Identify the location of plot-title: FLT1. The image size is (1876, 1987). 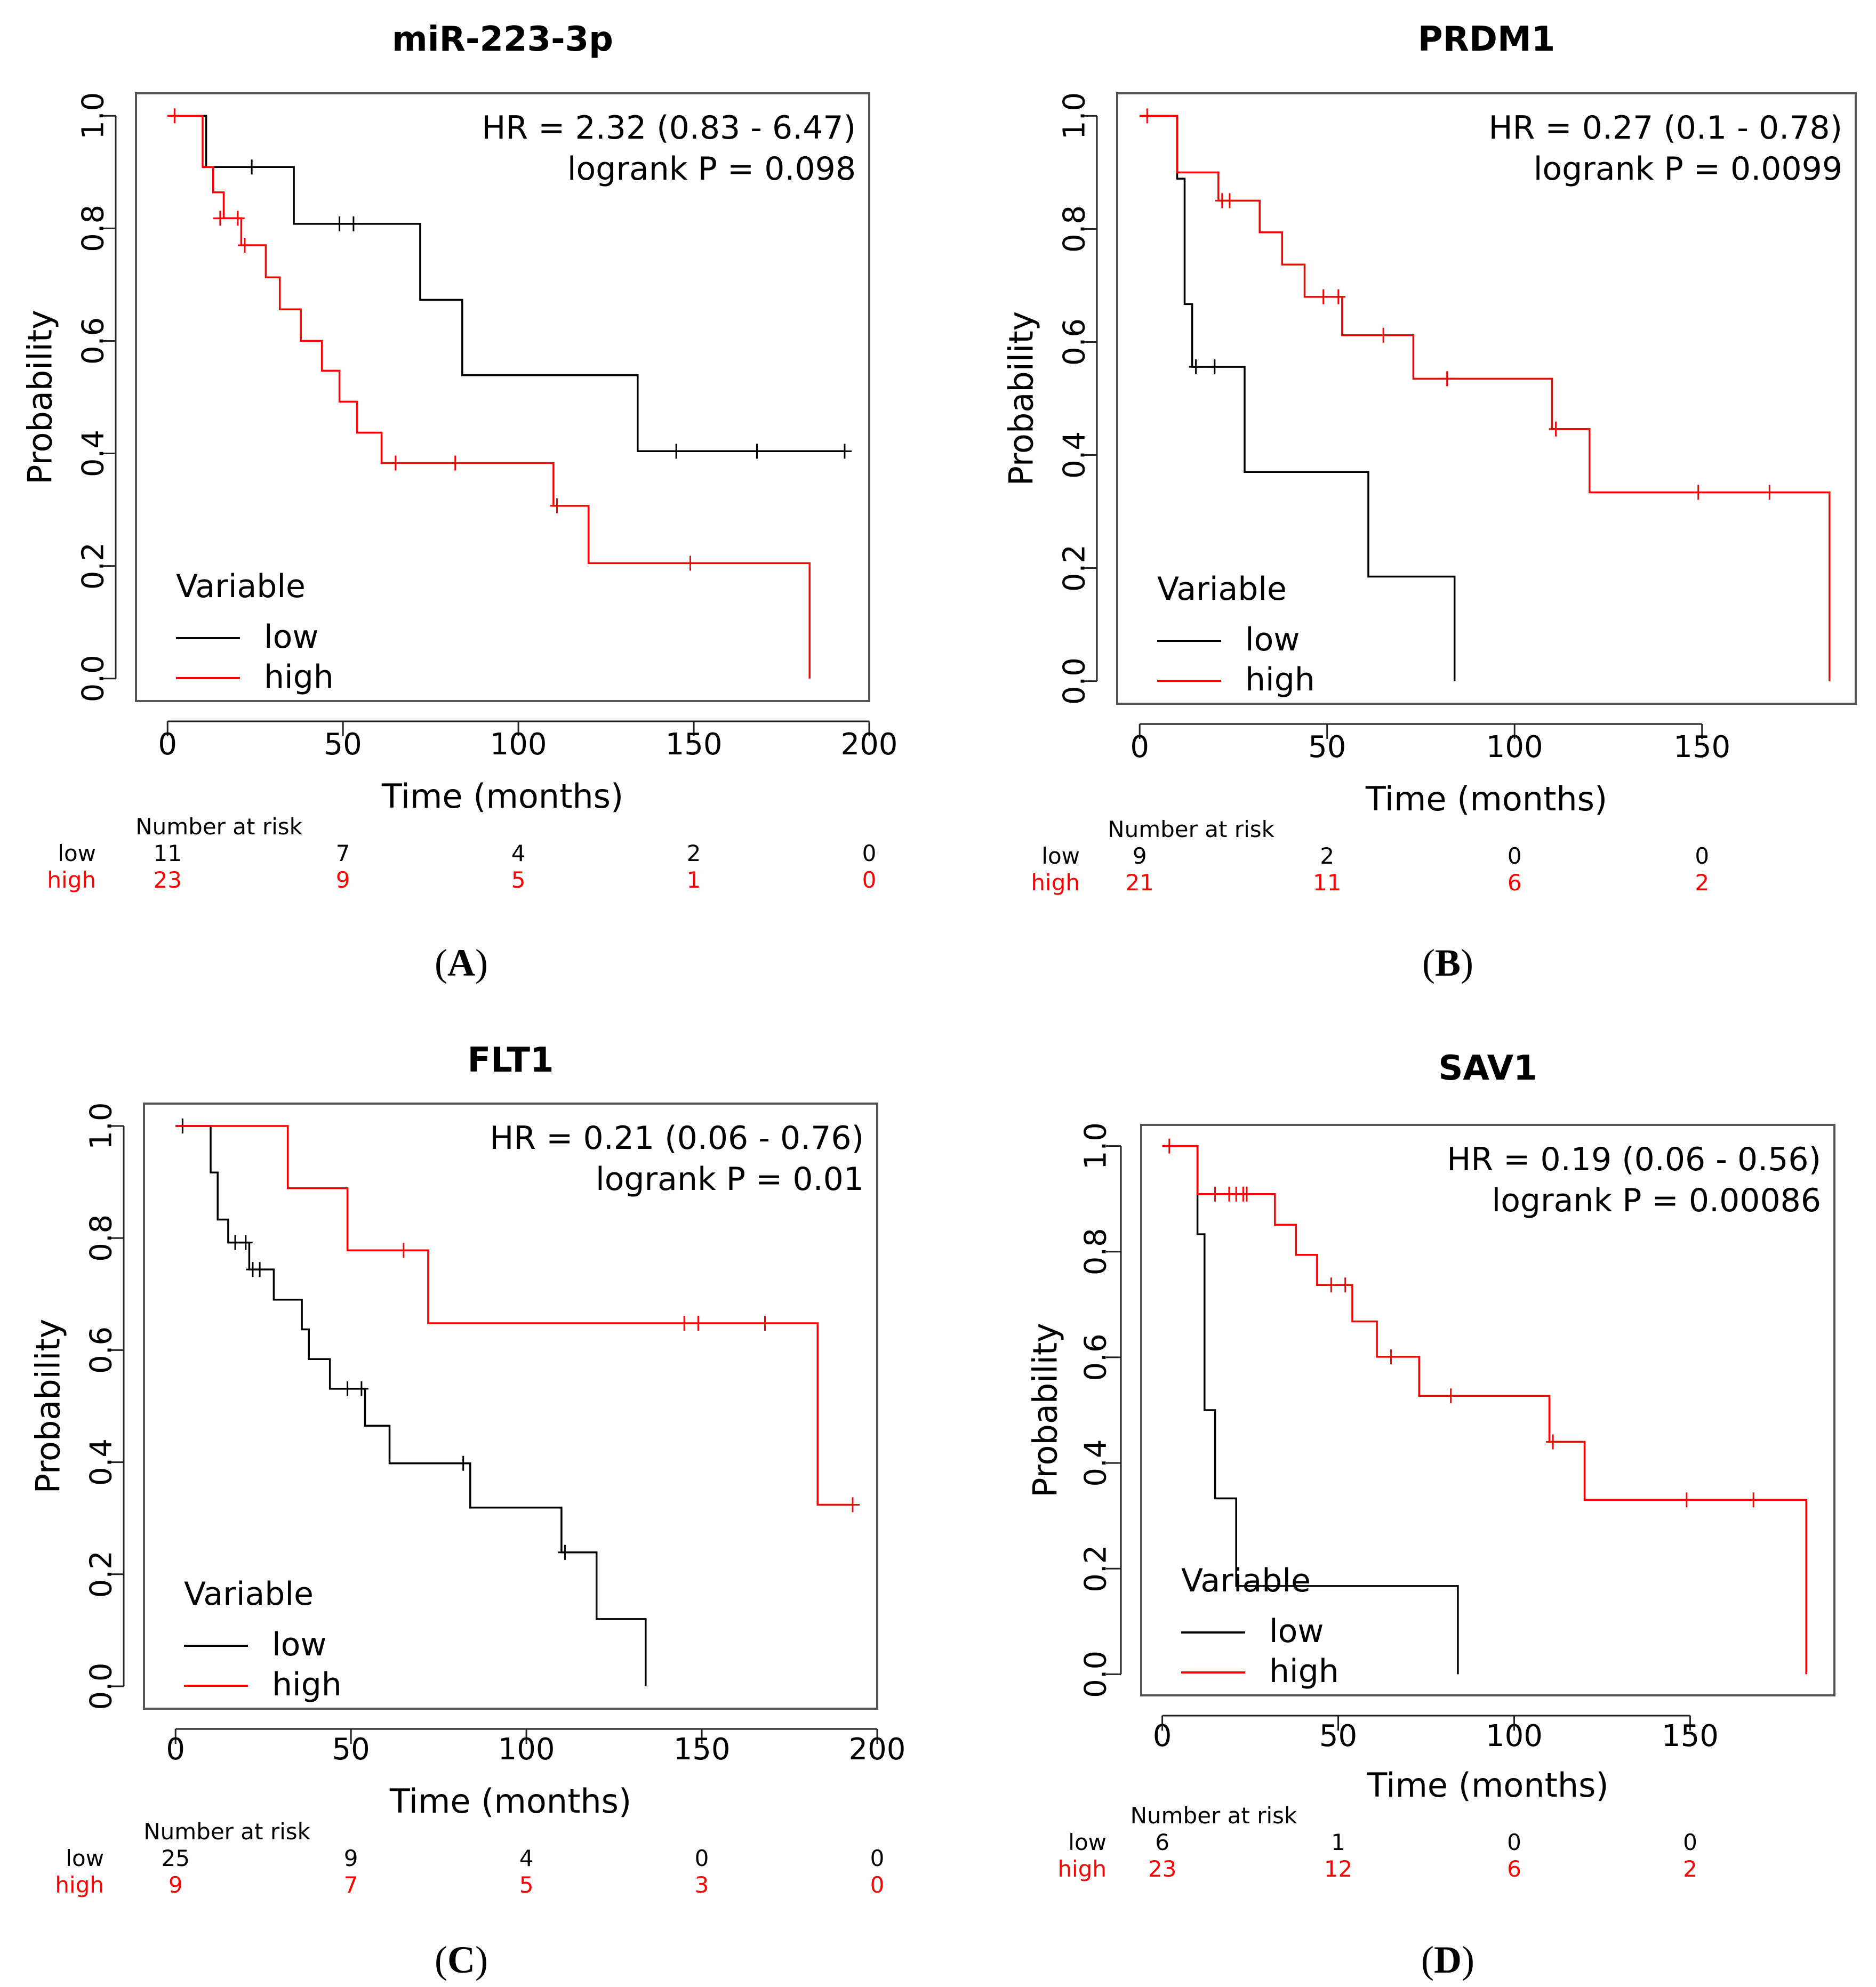
(510, 1060).